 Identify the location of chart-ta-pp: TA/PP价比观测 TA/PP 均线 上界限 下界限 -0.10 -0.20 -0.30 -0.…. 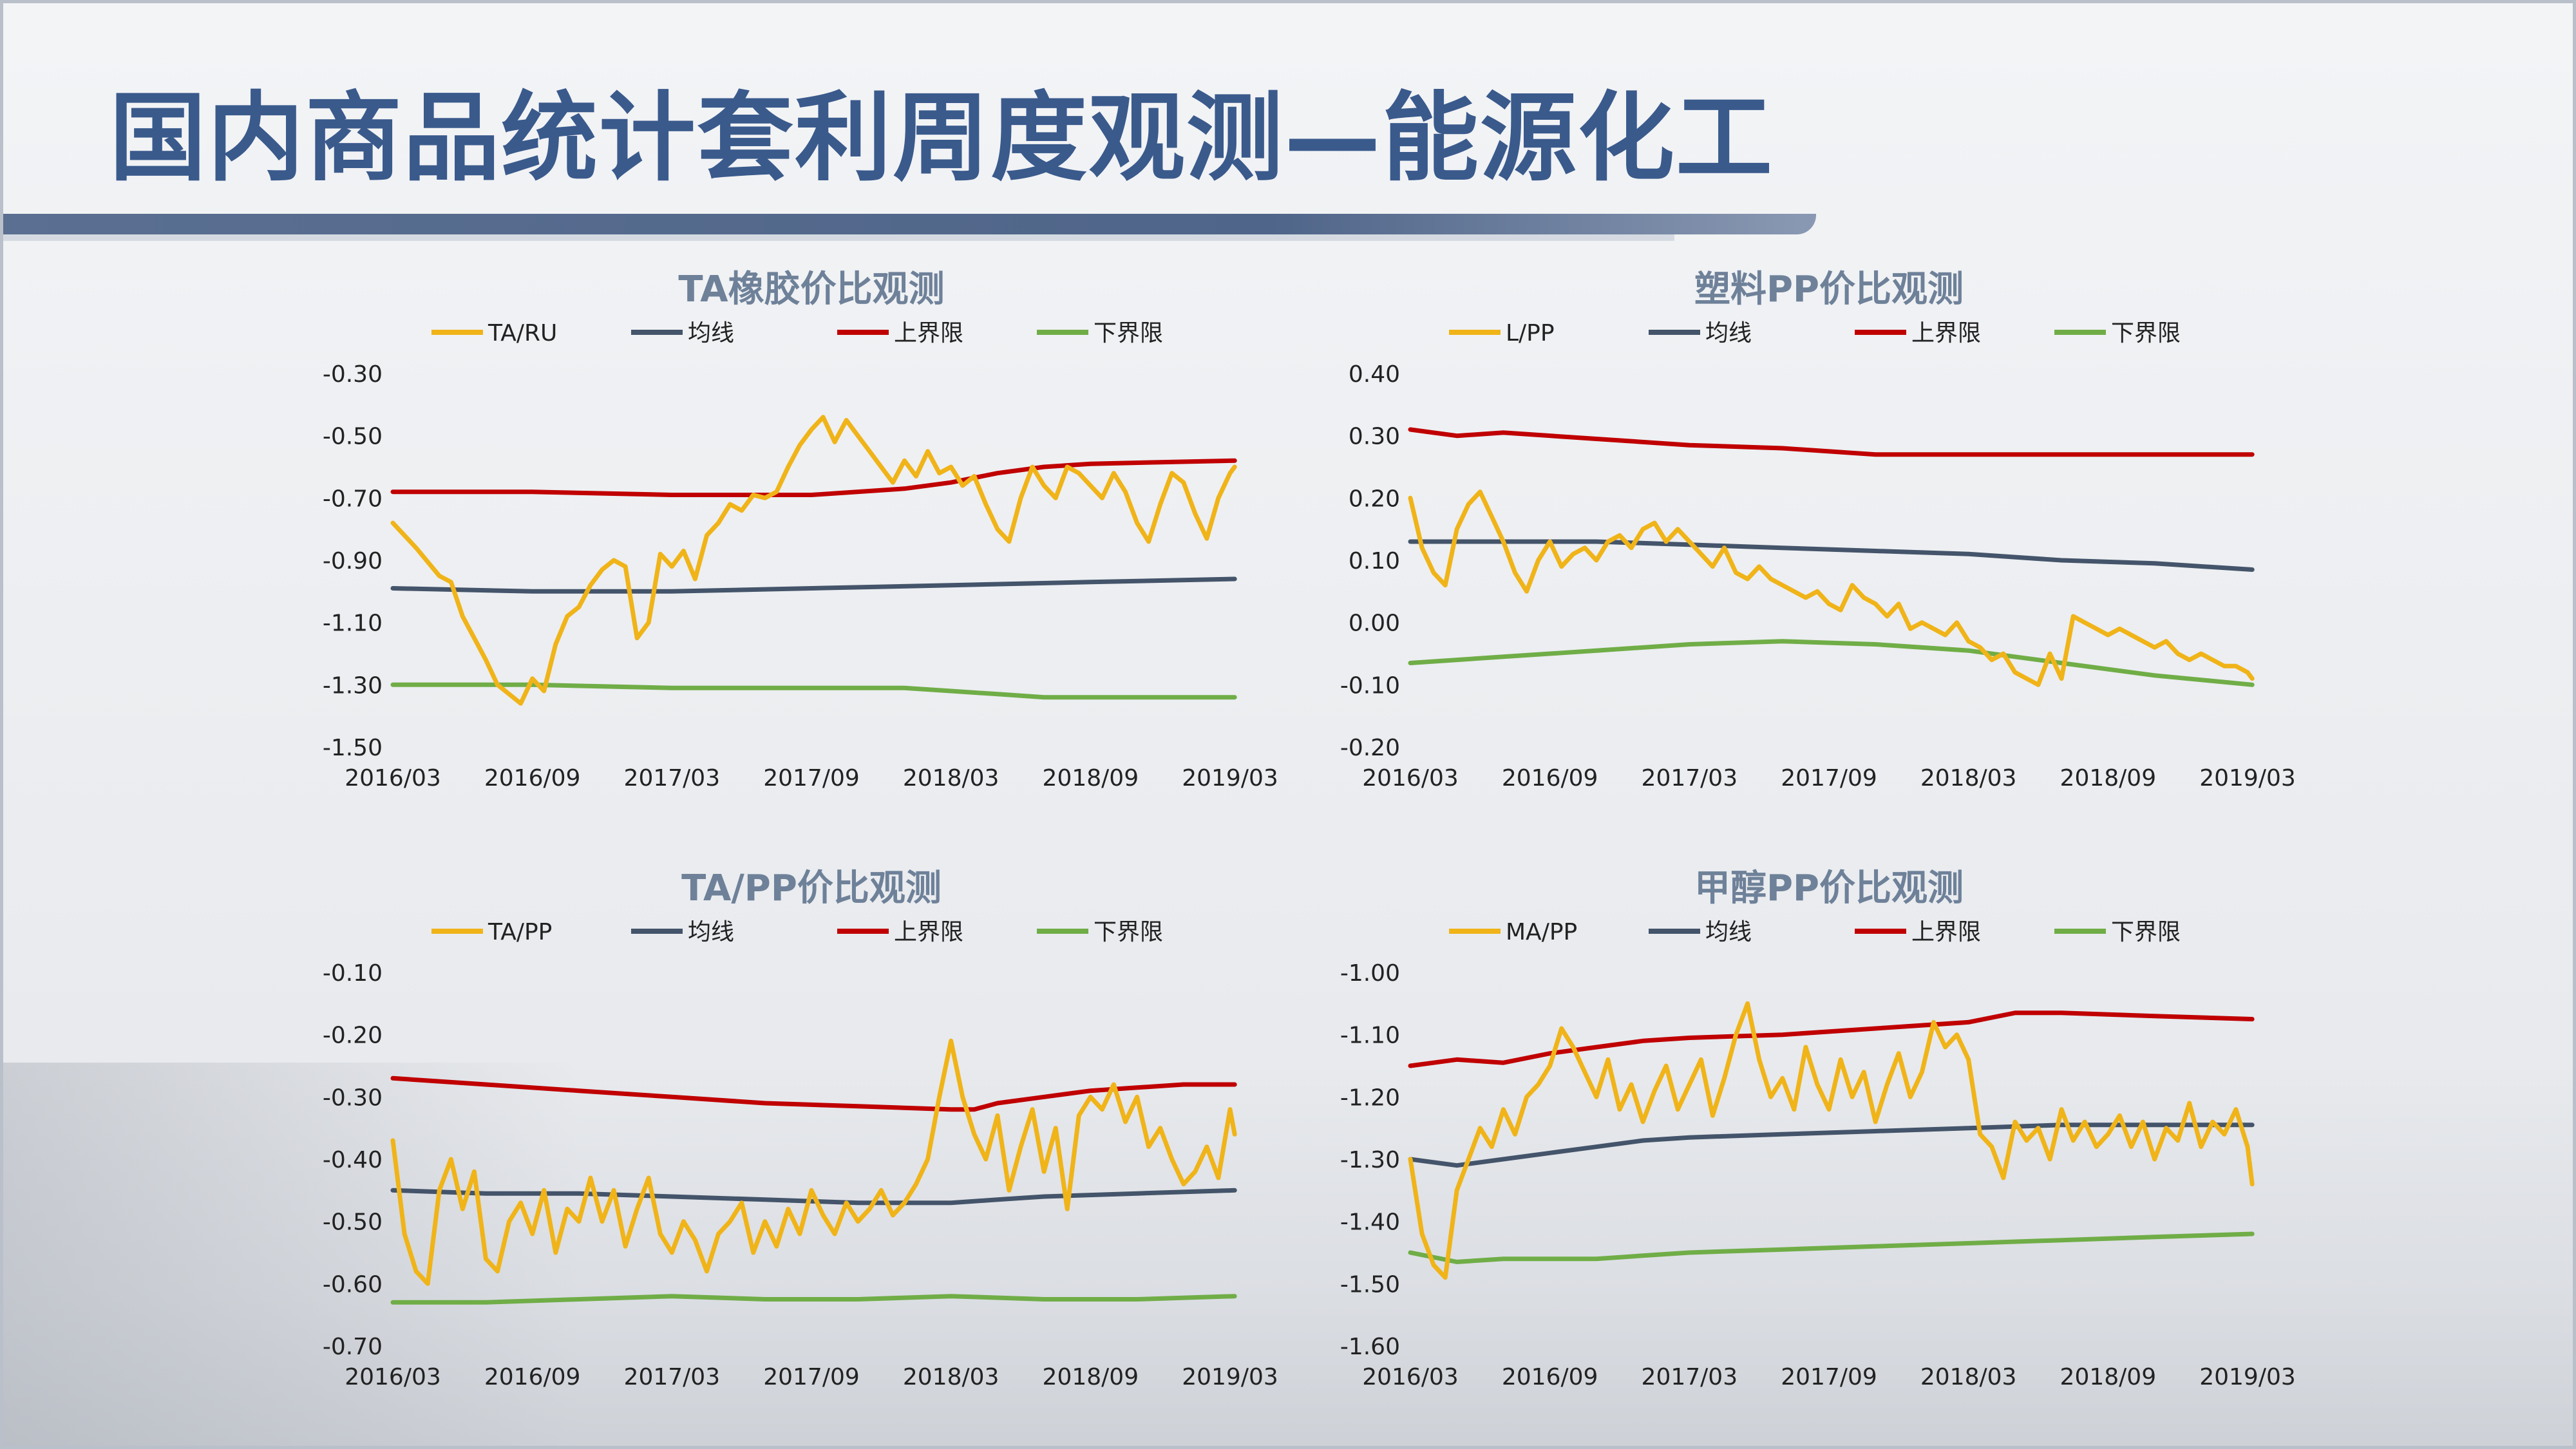
(801, 1128).